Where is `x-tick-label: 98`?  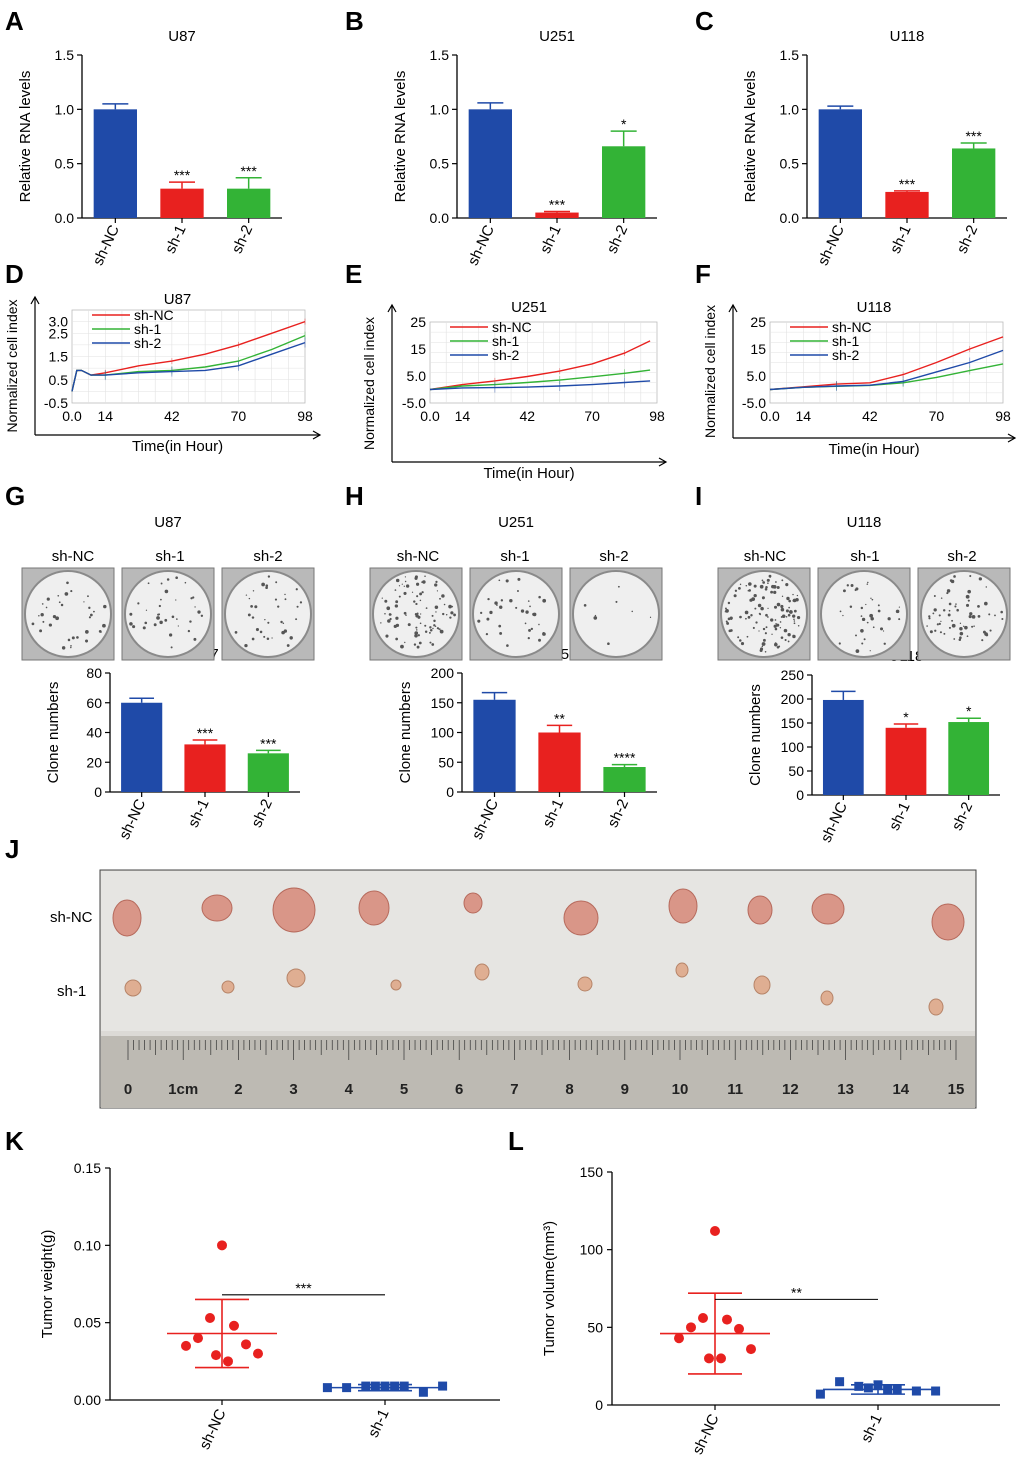 x-tick-label: 98 is located at coordinates (657, 416).